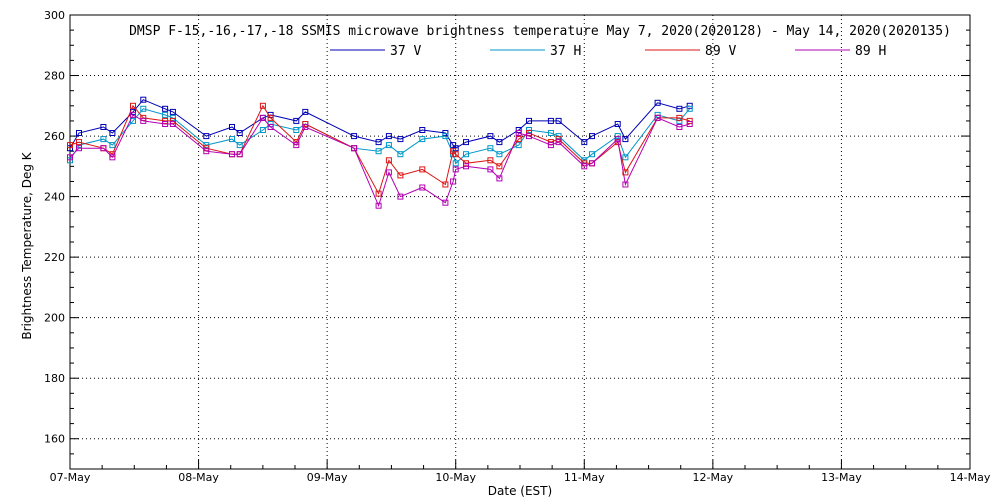 Image resolution: width=1000 pixels, height=500 pixels. What do you see at coordinates (54, 378) in the screenshot?
I see `y-tick-label: 180` at bounding box center [54, 378].